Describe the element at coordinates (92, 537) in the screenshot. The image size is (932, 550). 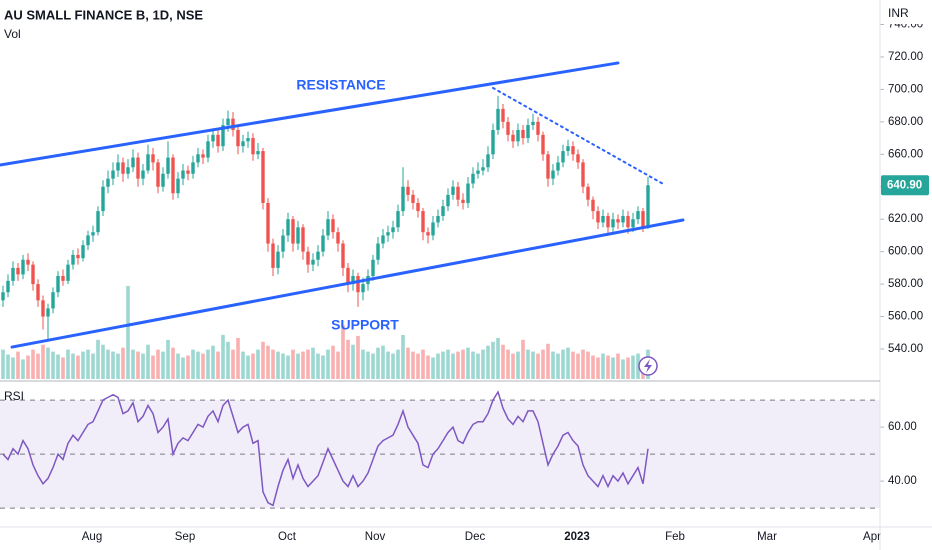
I see `x-tick-label: Aug` at that location.